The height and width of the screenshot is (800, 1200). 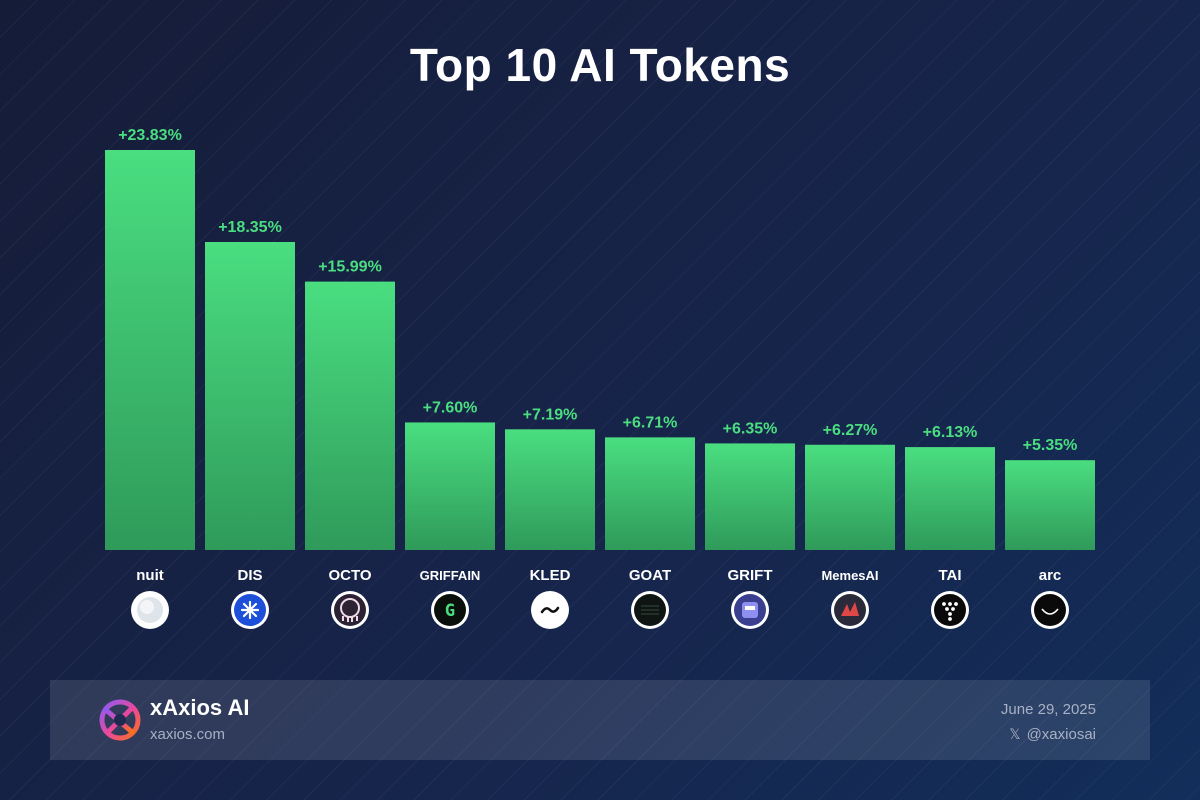 I want to click on category-label: TAI, so click(x=949, y=575).